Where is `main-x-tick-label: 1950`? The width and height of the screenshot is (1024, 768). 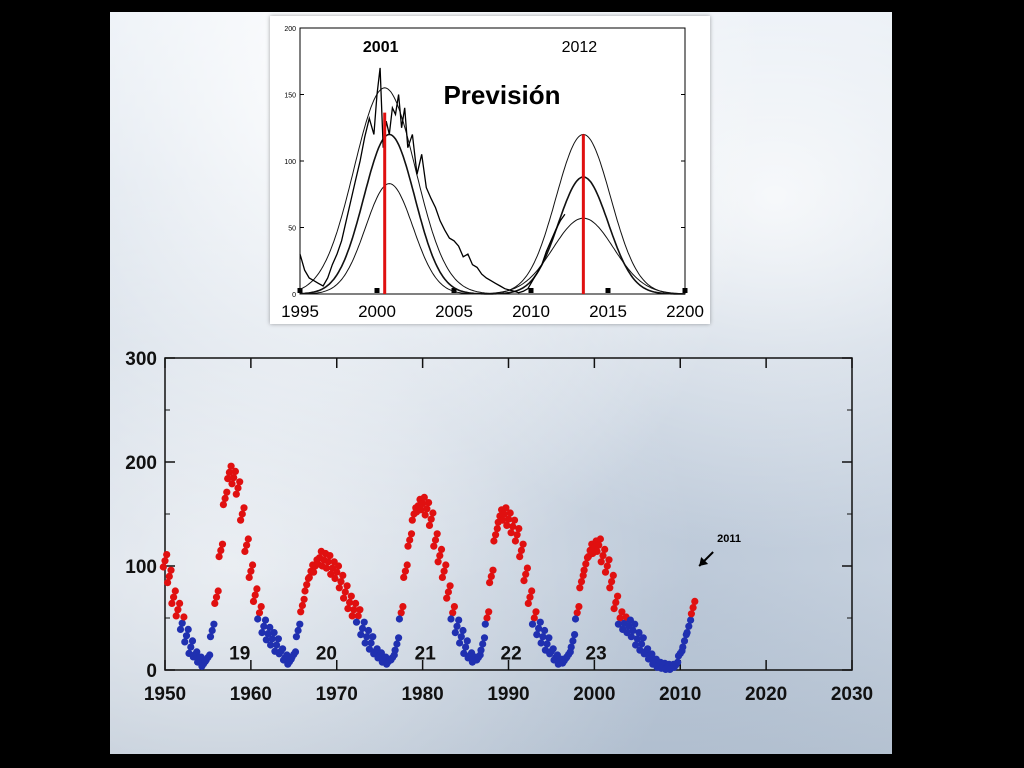
main-x-tick-label: 1950 is located at coordinates (165, 694).